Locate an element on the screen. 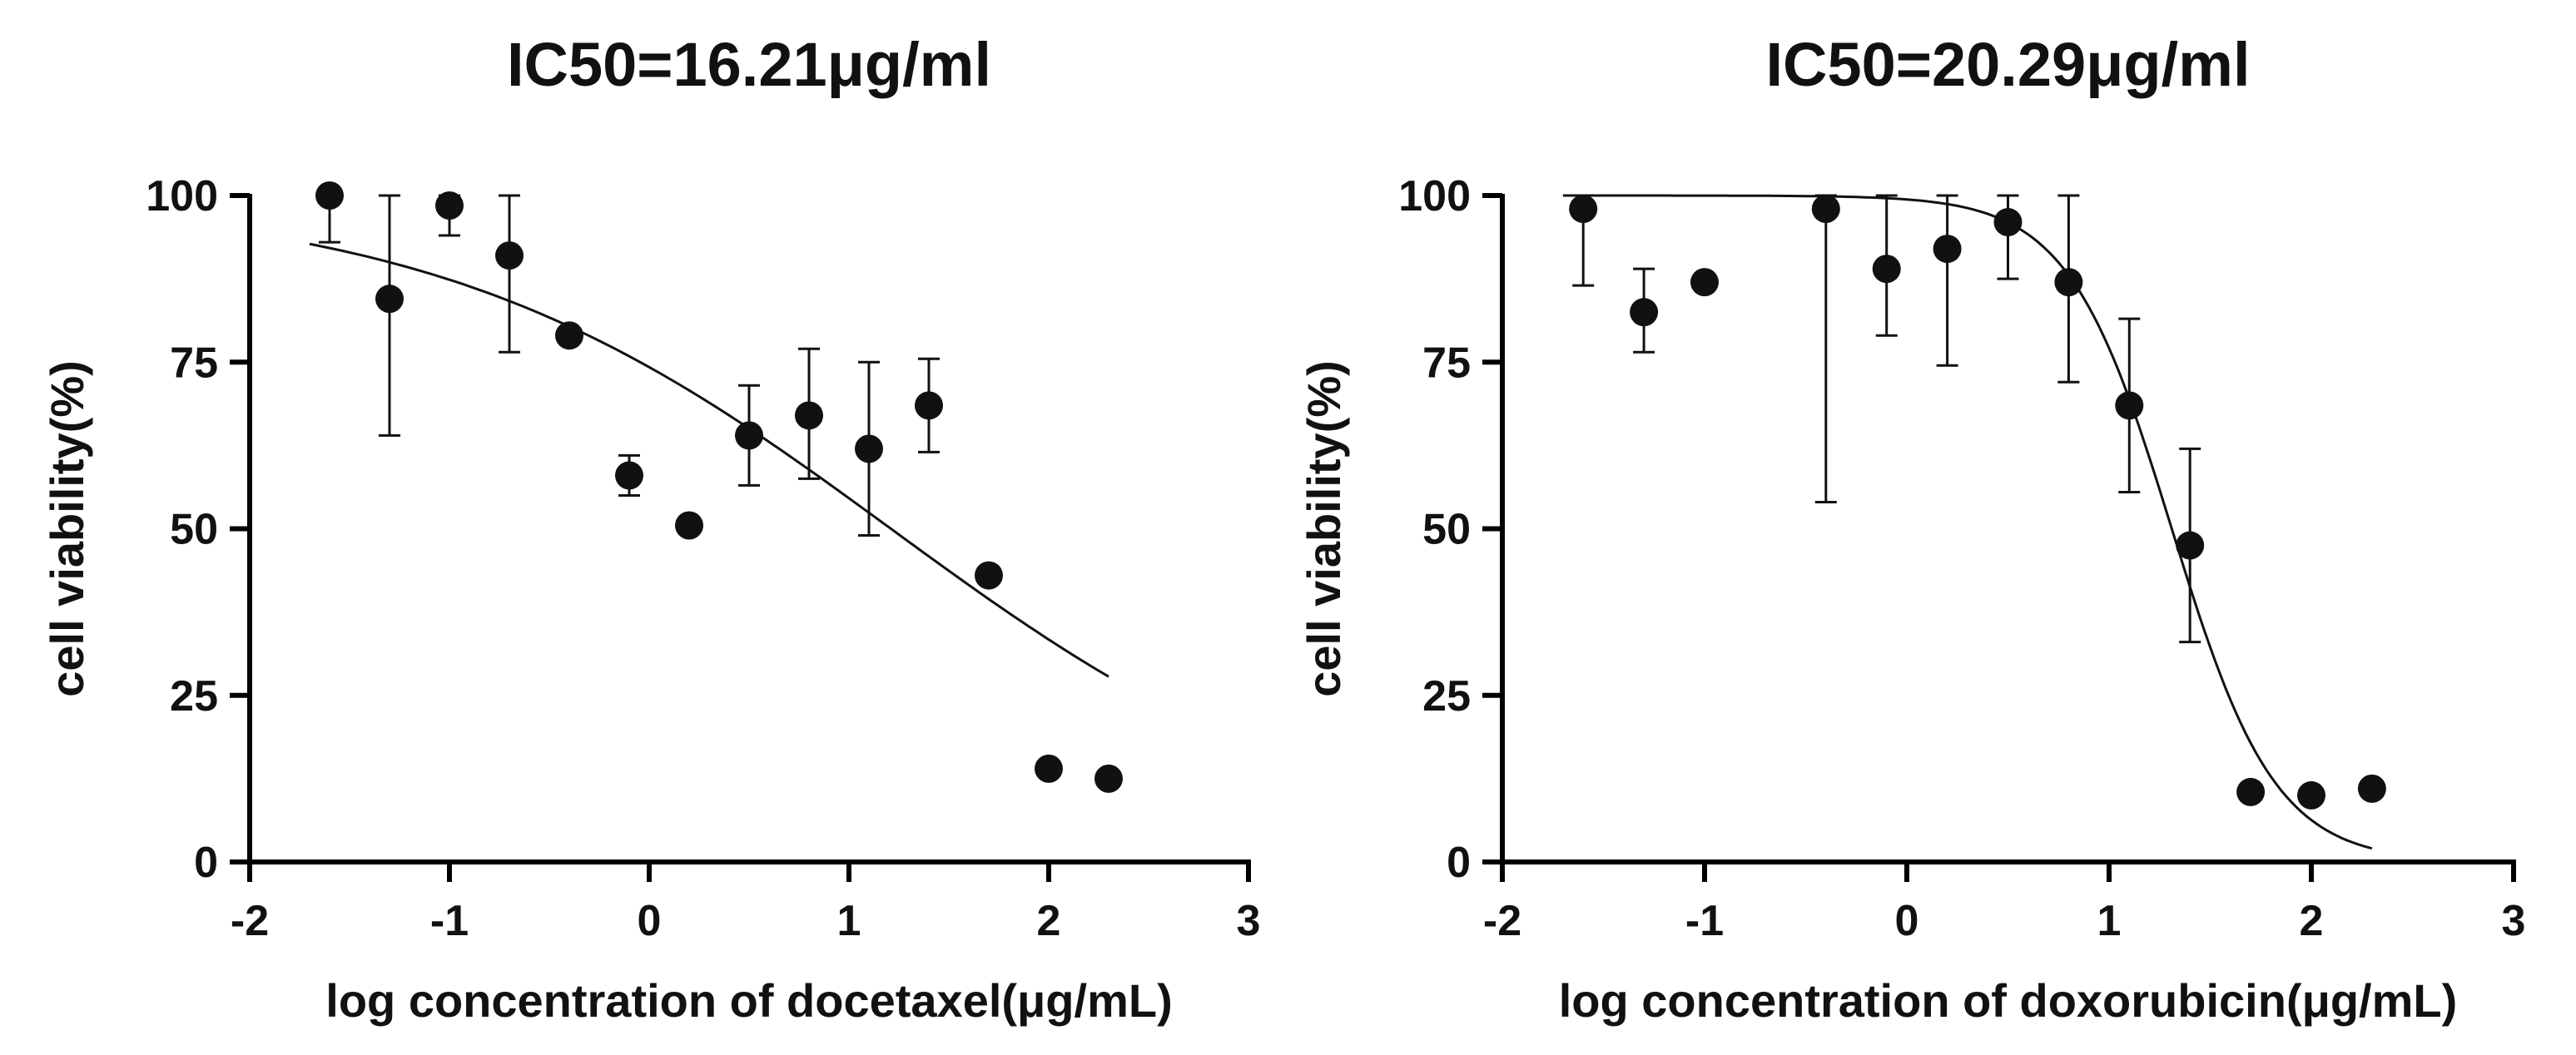 The height and width of the screenshot is (1055, 2576). chart-title: IC50=16.21μg/ml is located at coordinates (749, 64).